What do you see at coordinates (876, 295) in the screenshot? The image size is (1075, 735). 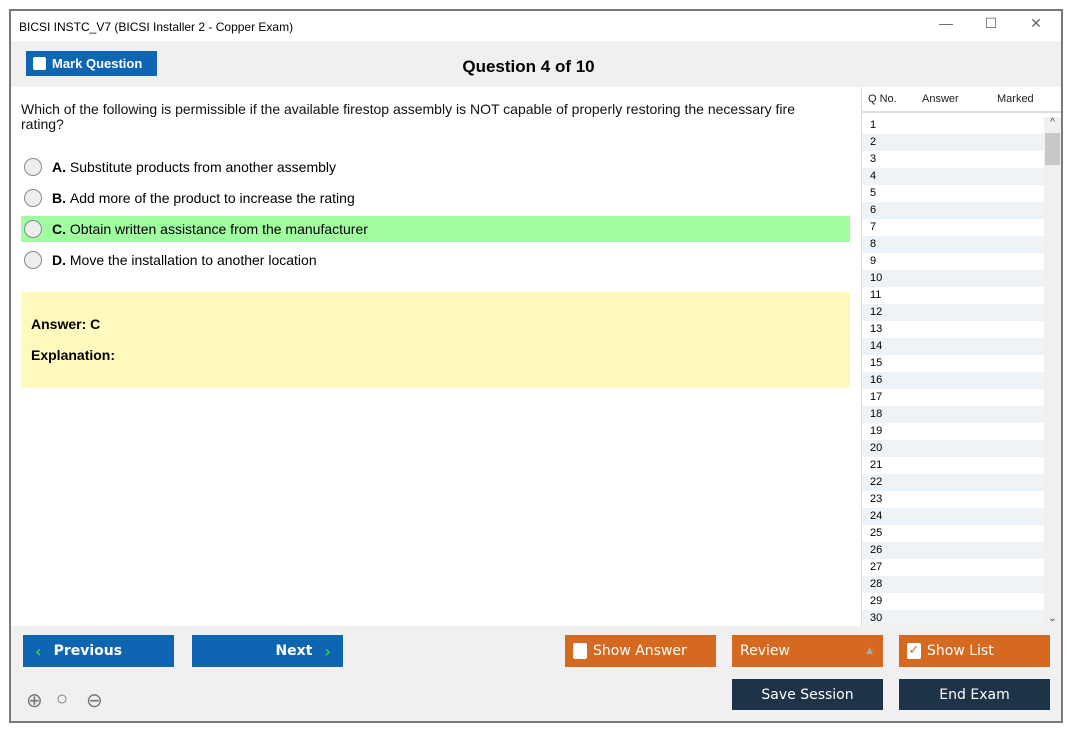 I see `question-list-row: 11` at bounding box center [876, 295].